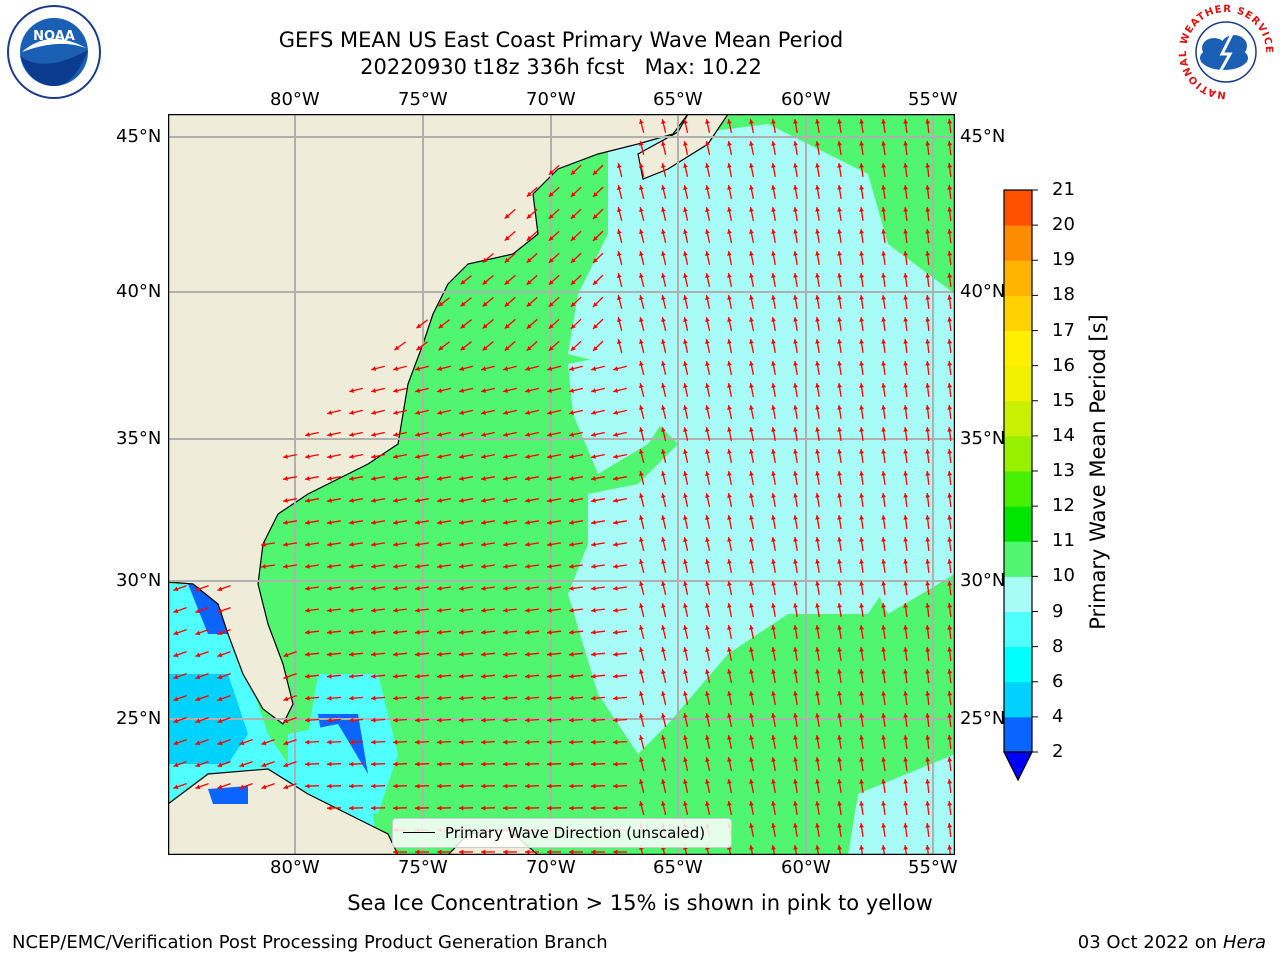  What do you see at coordinates (1063, 470) in the screenshot?
I see `colorbar-tick-label: 13` at bounding box center [1063, 470].